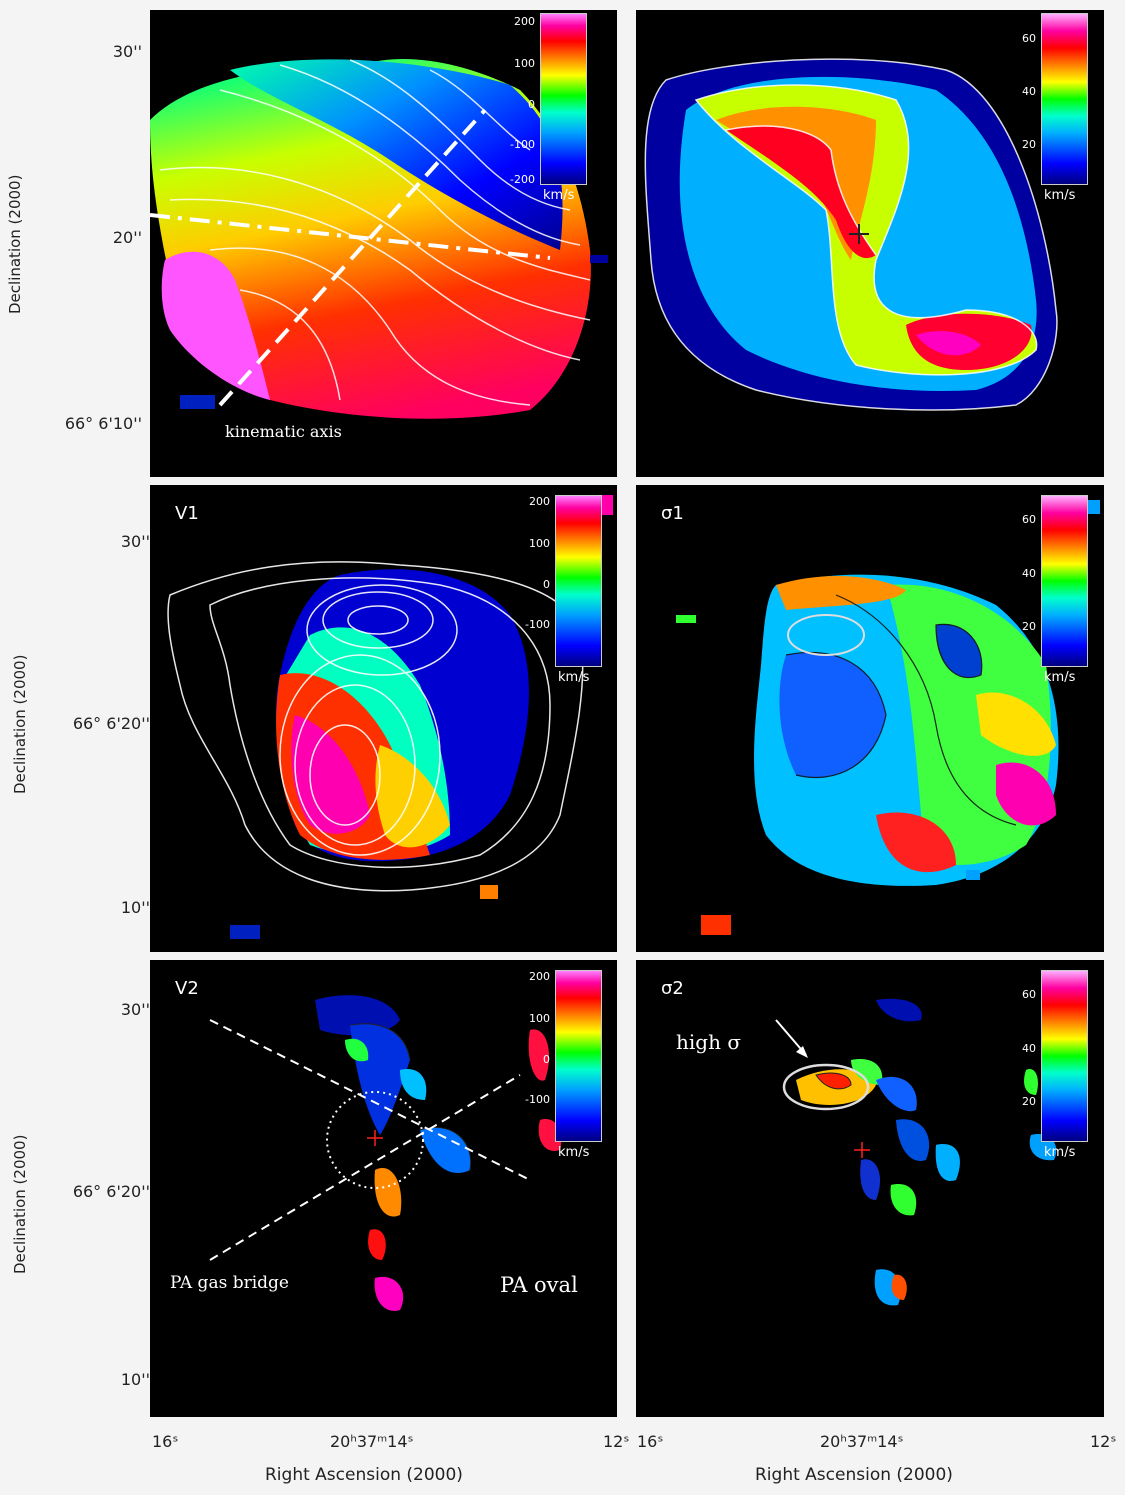 The image size is (1125, 1495). What do you see at coordinates (229, 1283) in the screenshot?
I see `annotation-pa-gas-bridge: PA gas bridge` at bounding box center [229, 1283].